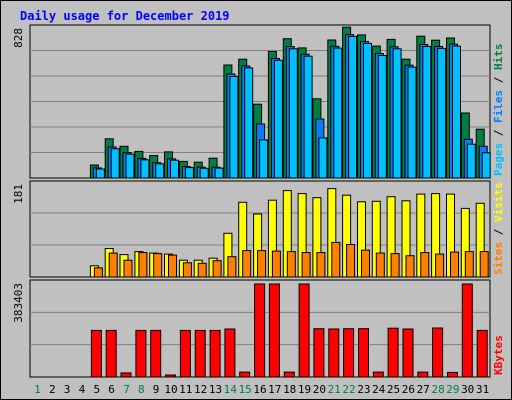  Describe the element at coordinates (37, 389) in the screenshot. I see `x-tick-label-1: 1` at that location.